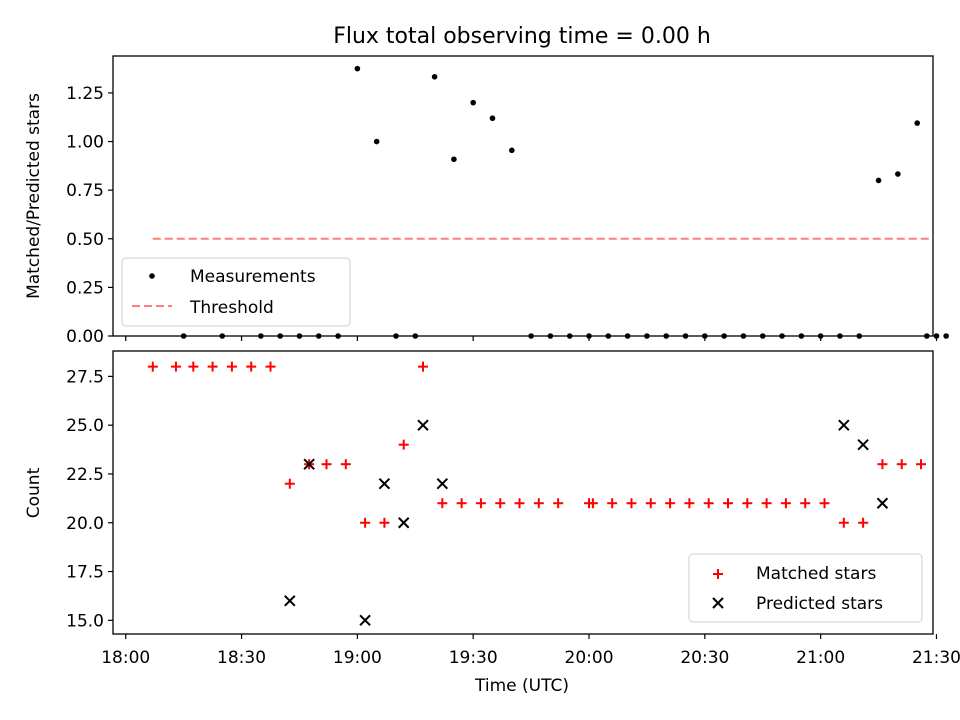 The height and width of the screenshot is (720, 960). I want to click on legend-matched-marker, so click(718, 574).